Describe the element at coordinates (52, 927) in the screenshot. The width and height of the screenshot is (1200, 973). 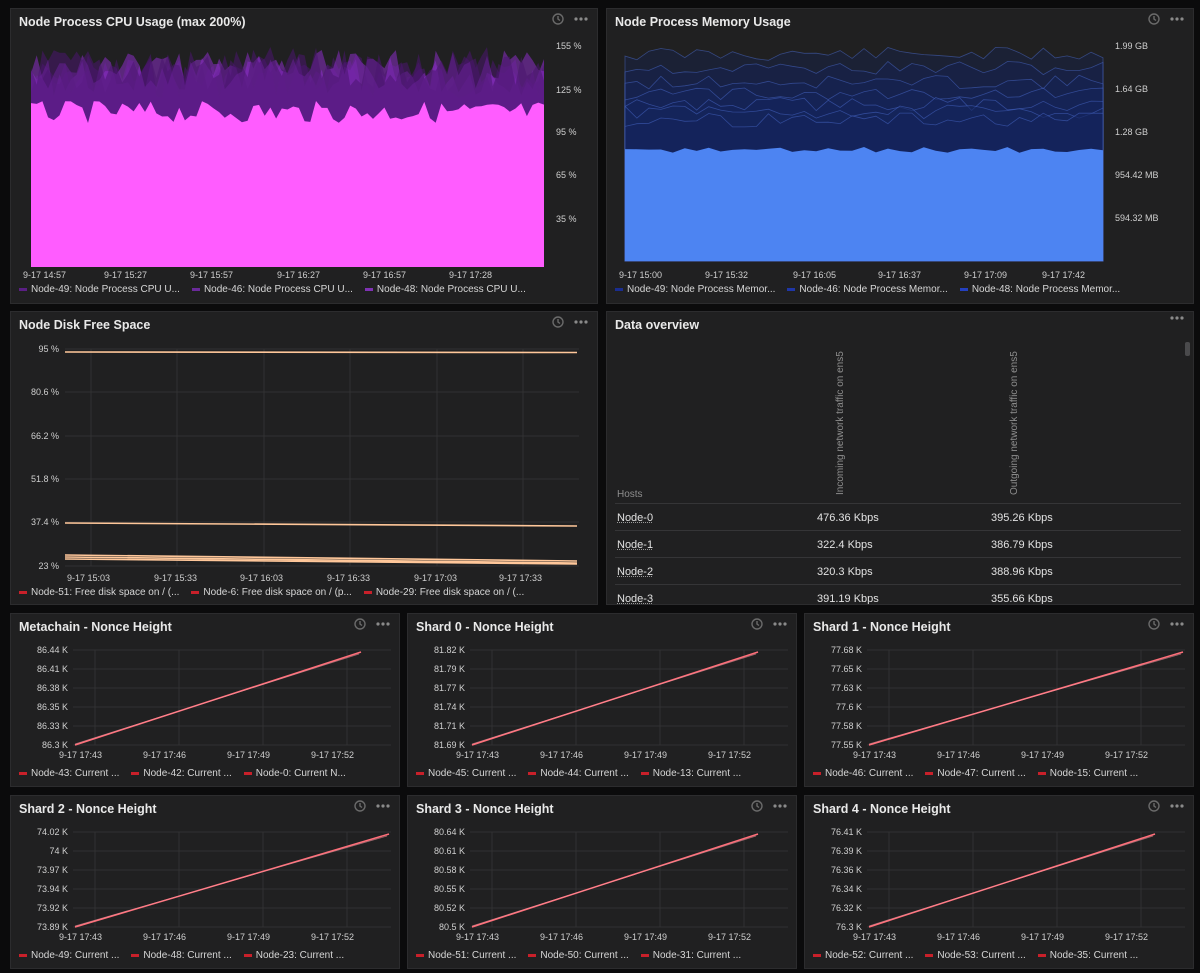
I see `y-tick-label: 73.89 K` at that location.